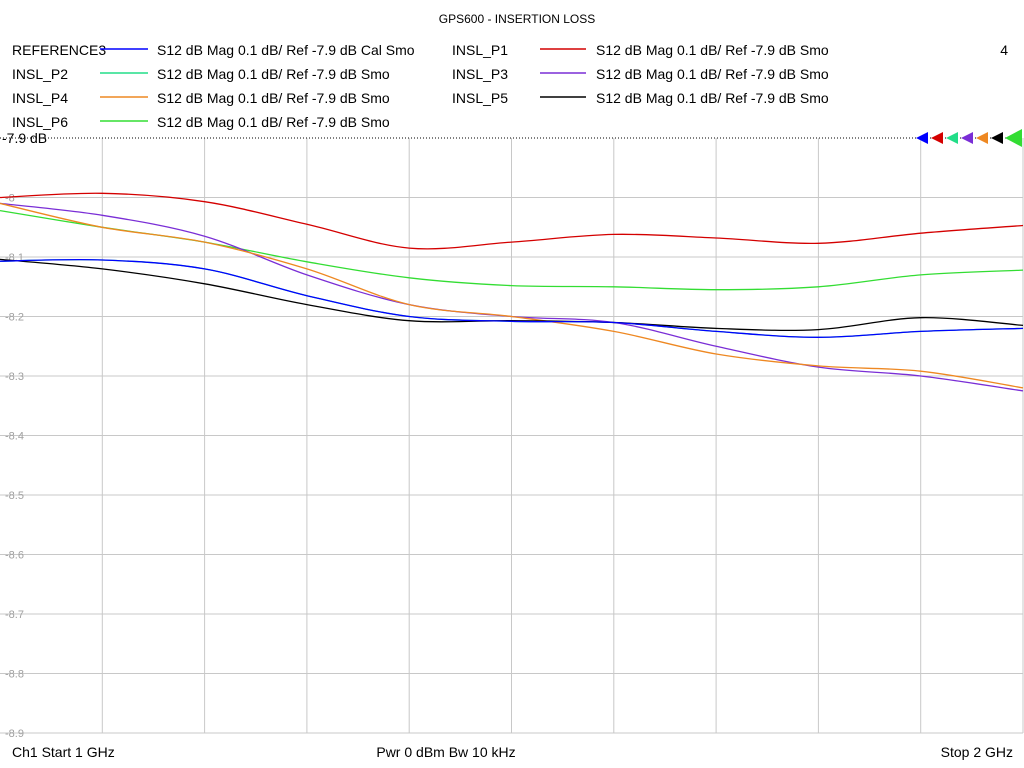 This screenshot has width=1024, height=768. I want to click on y-tick-label: -8, so click(10, 199).